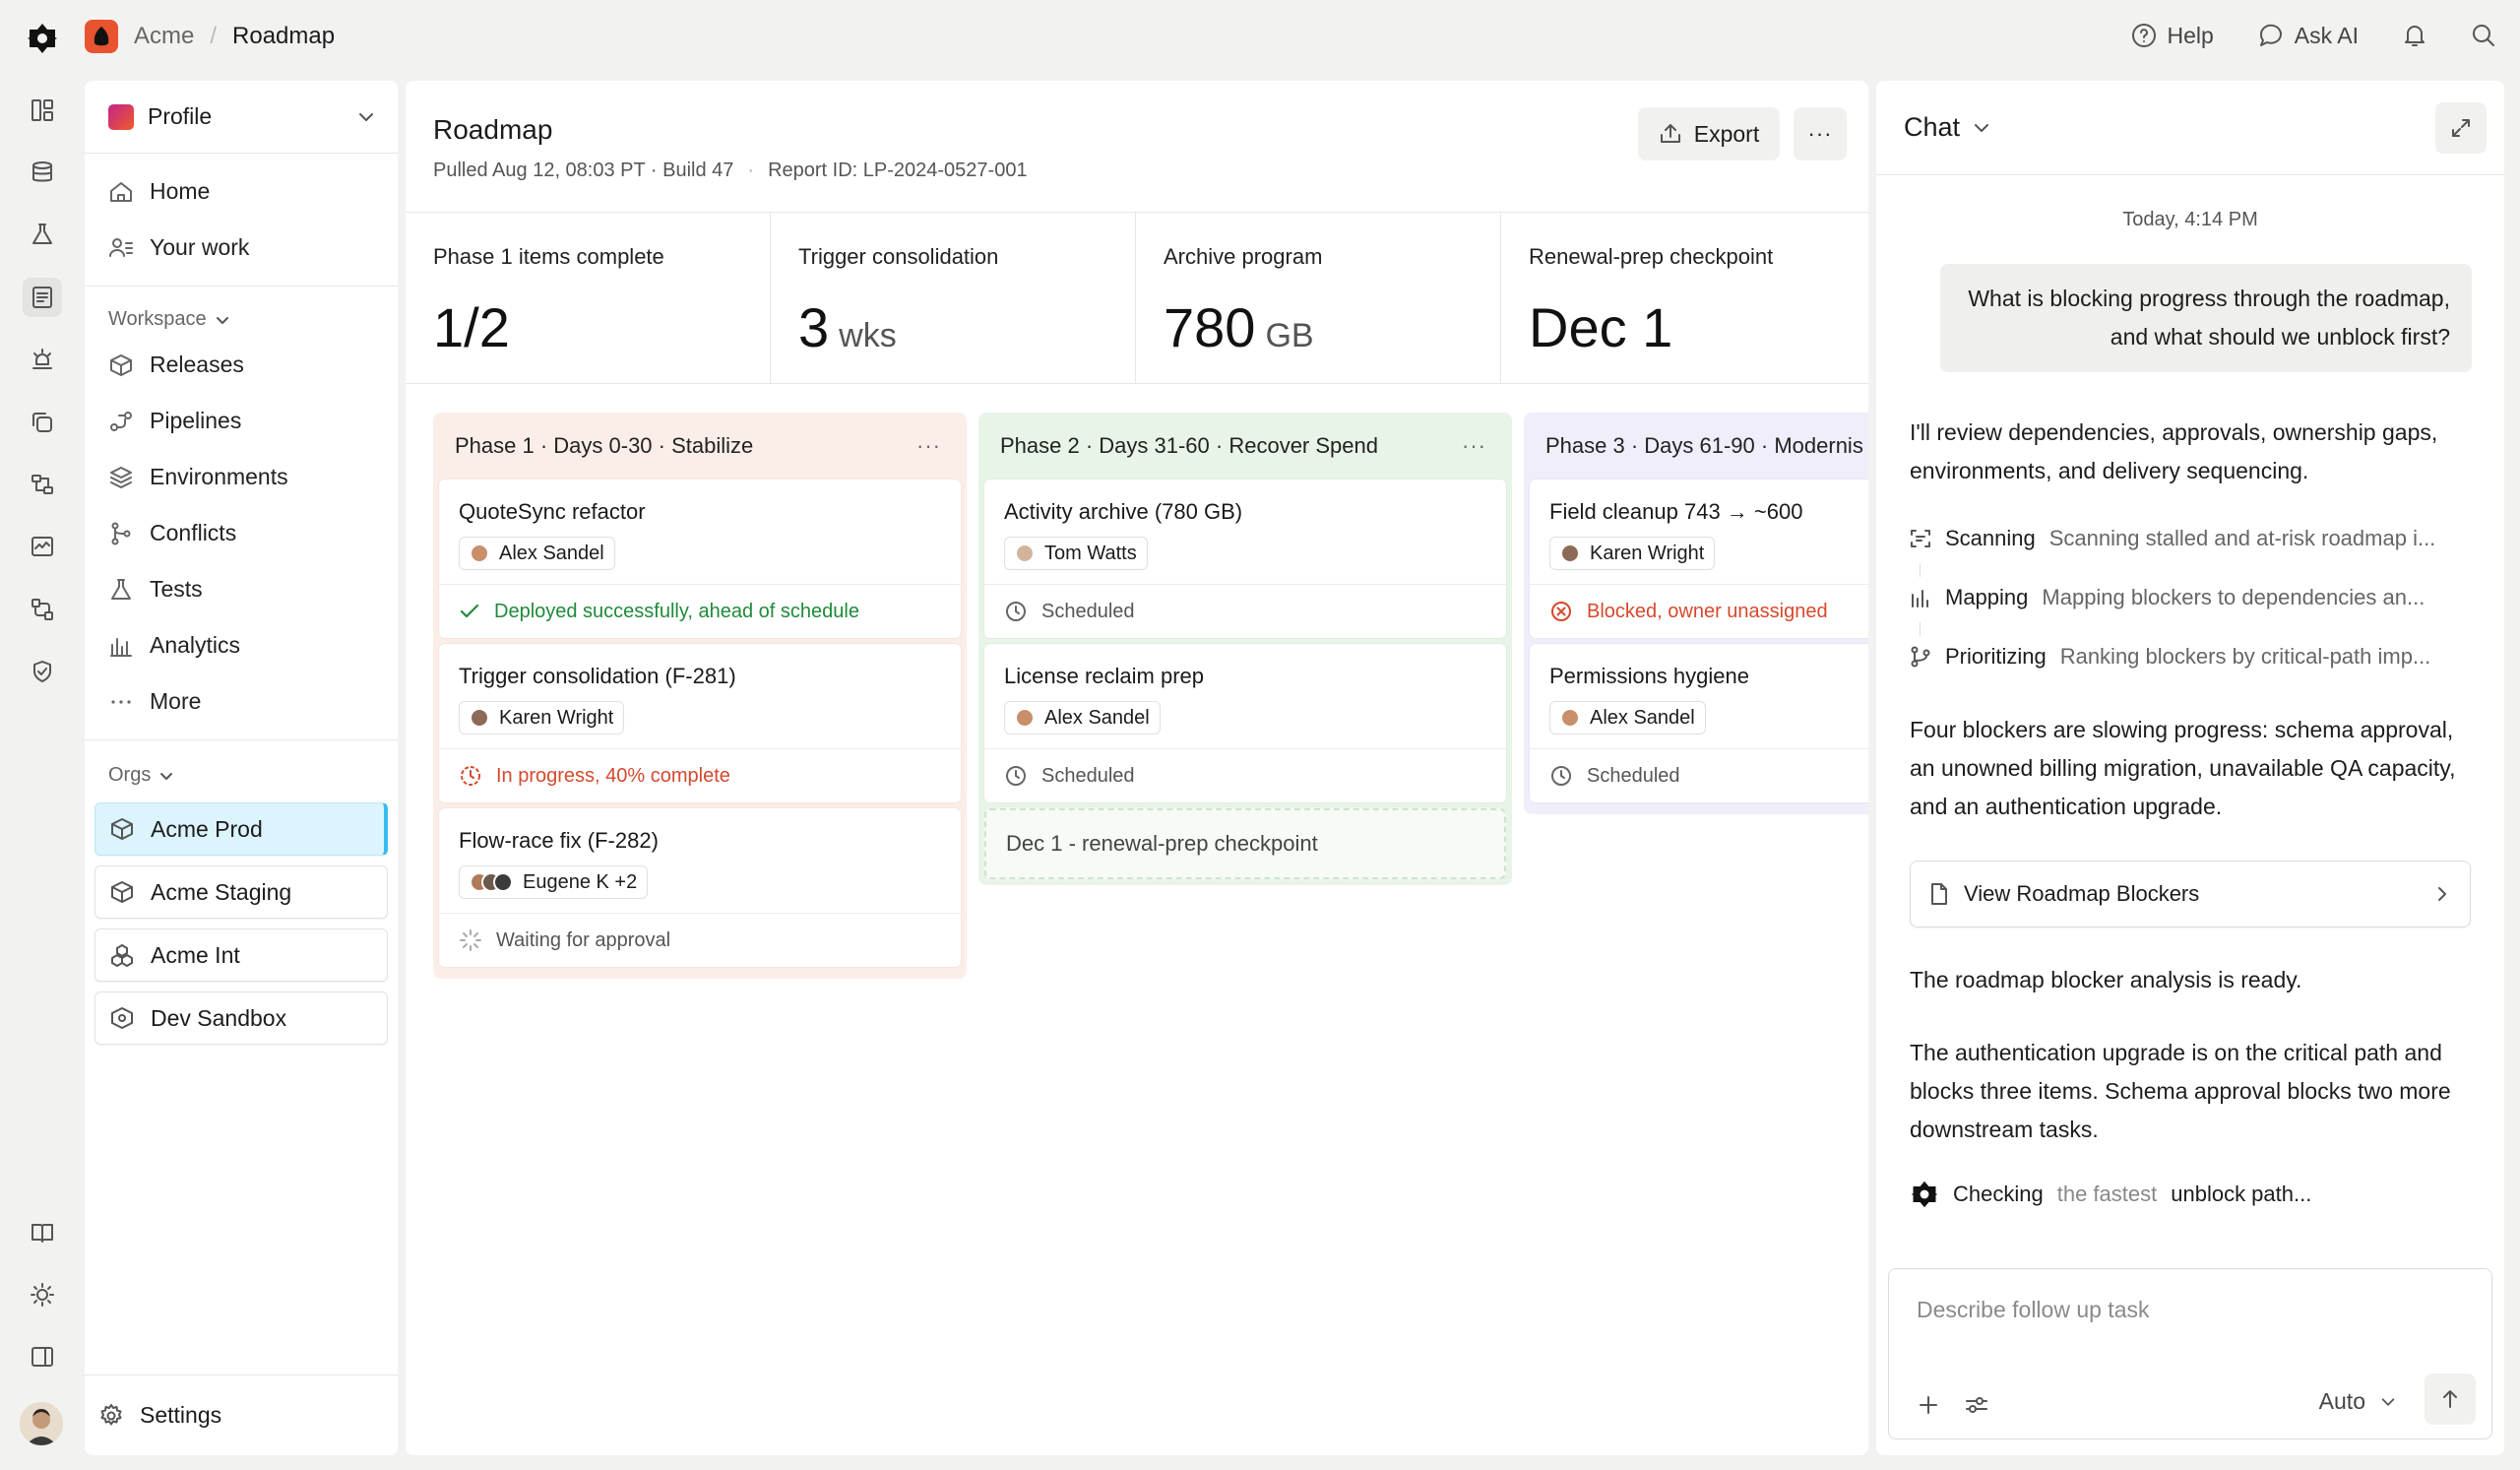 Image resolution: width=2520 pixels, height=1470 pixels. I want to click on card-status: Deployed successfully, ahead of schedule, so click(700, 611).